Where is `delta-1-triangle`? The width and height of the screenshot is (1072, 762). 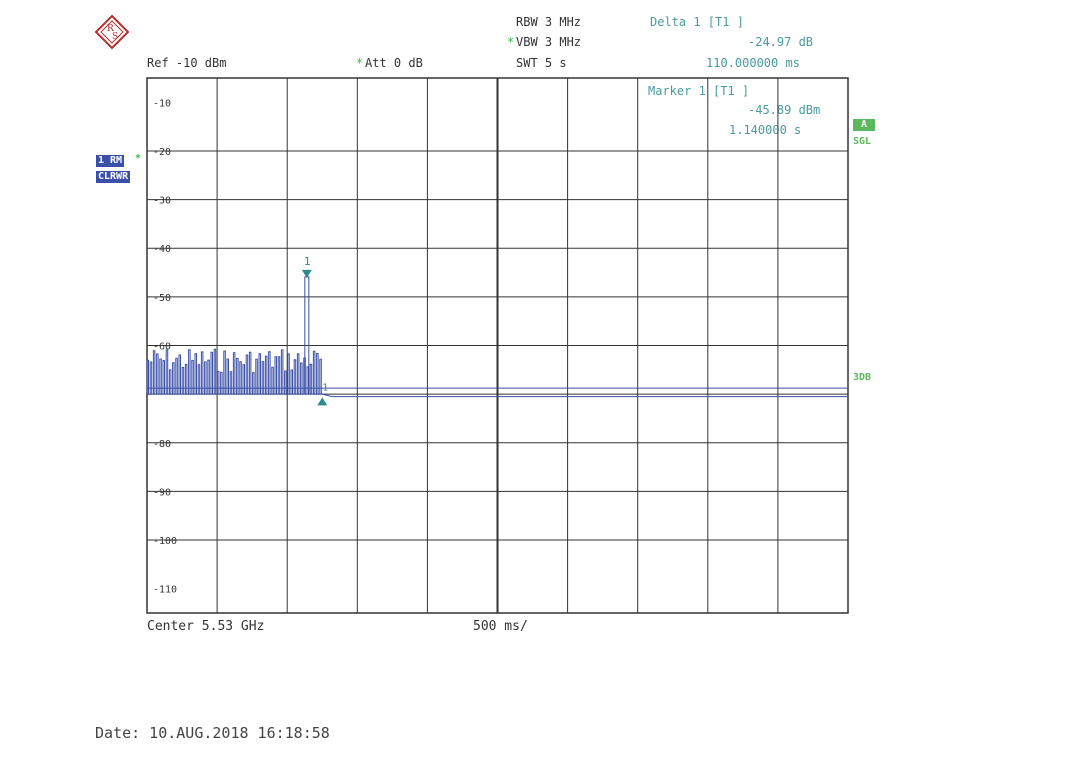
delta-1-triangle is located at coordinates (322, 401).